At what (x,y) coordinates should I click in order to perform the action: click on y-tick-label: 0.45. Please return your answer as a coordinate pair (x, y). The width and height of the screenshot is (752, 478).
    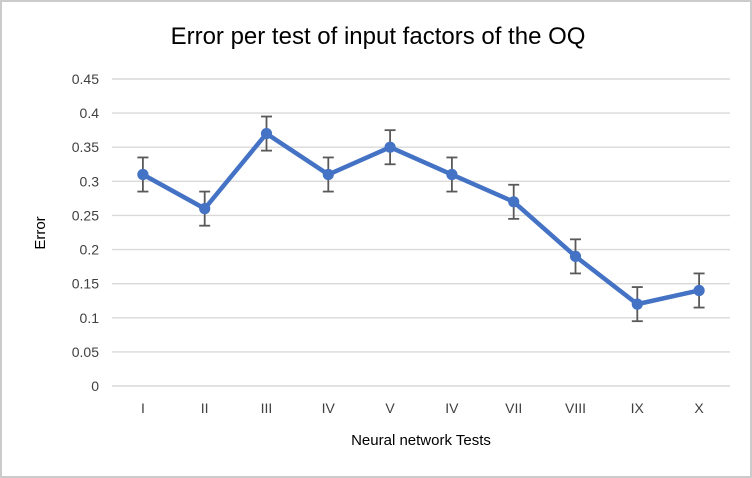
    Looking at the image, I should click on (85, 79).